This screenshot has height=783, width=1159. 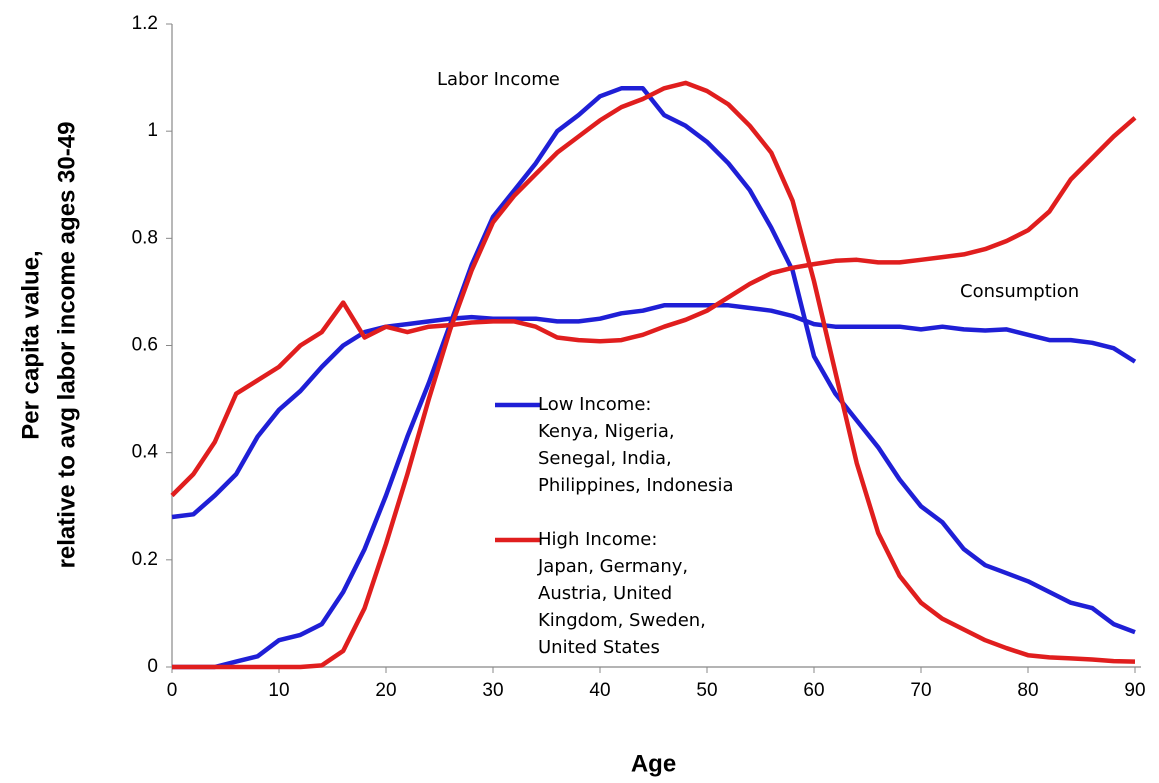 I want to click on legend-label: United States, so click(x=599, y=647).